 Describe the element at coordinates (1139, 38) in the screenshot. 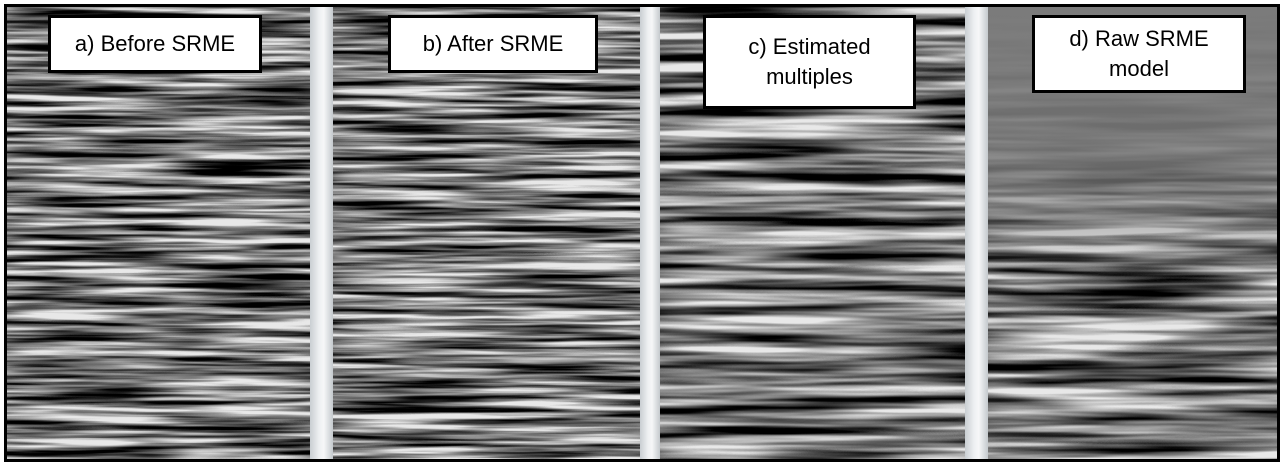

I see `label-line: d) Raw SRME` at that location.